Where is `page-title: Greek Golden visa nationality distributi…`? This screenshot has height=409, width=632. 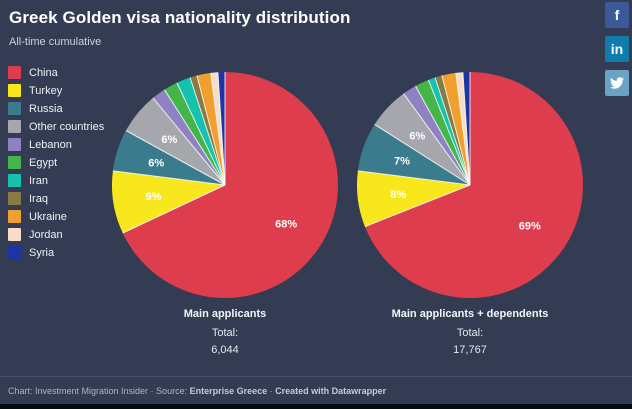 page-title: Greek Golden visa nationality distributi… is located at coordinates (180, 17).